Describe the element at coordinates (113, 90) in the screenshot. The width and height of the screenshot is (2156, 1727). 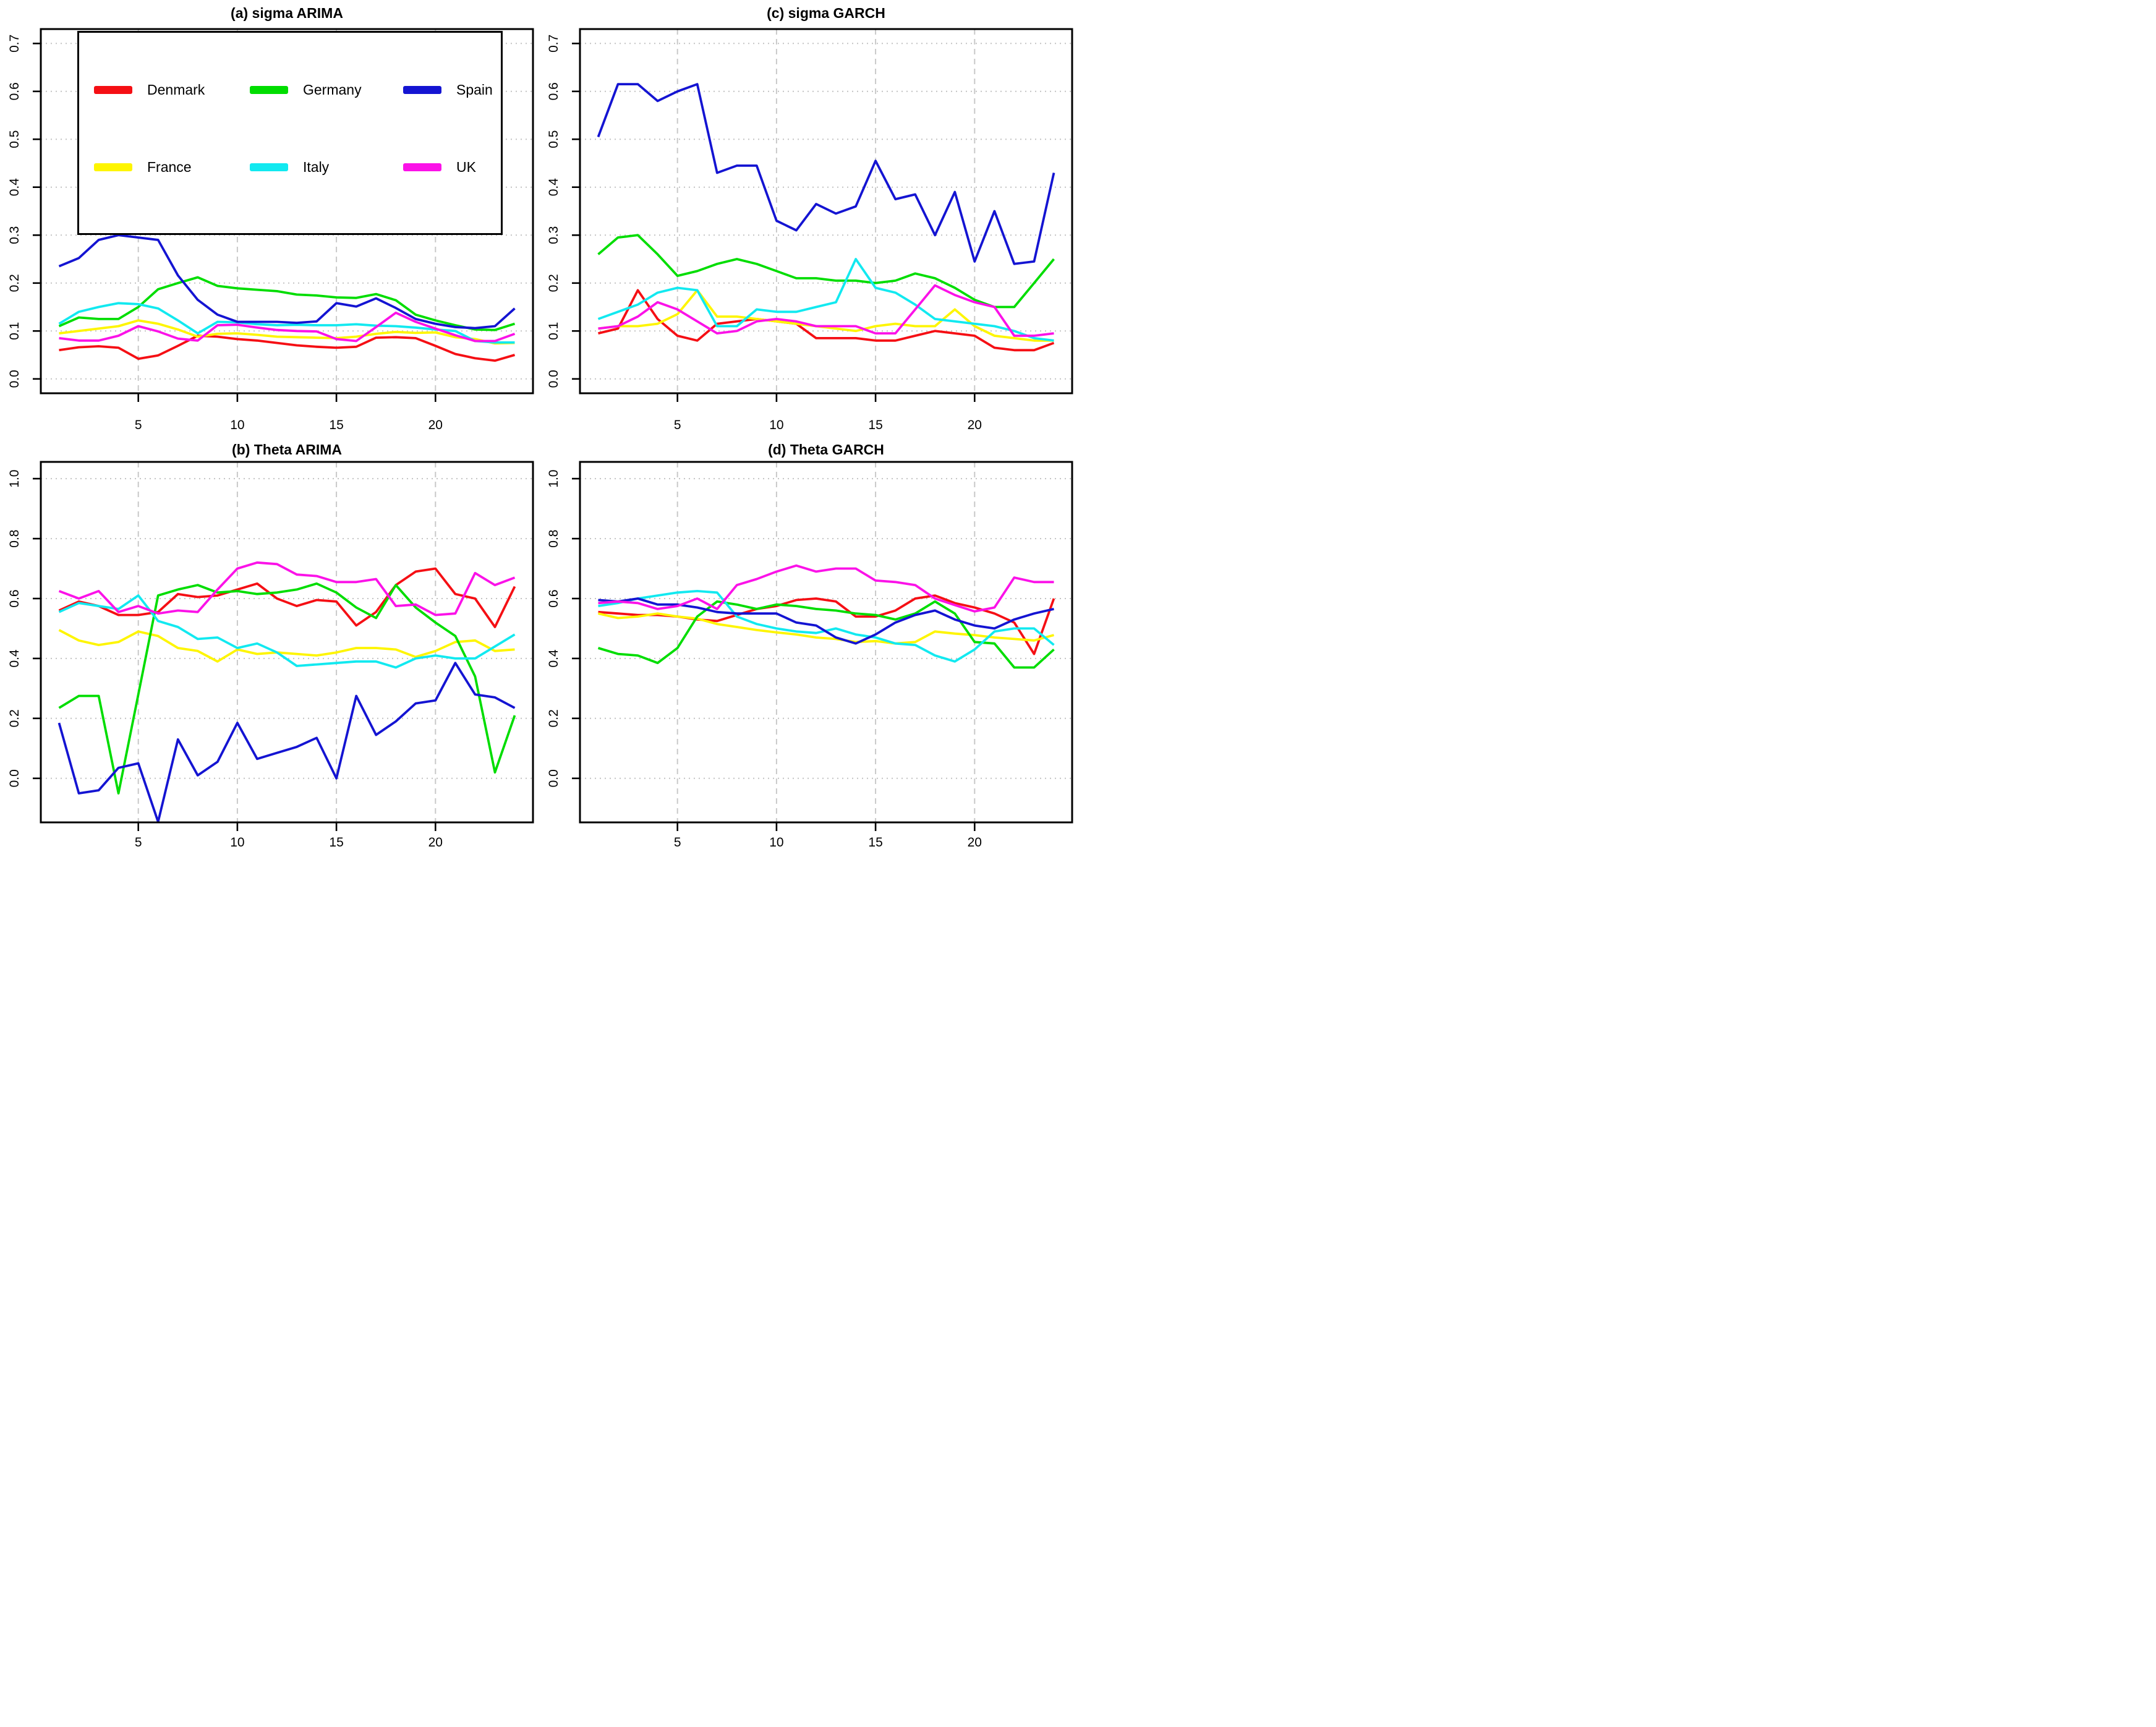
I see `legend-swatch-denmark-icon` at that location.